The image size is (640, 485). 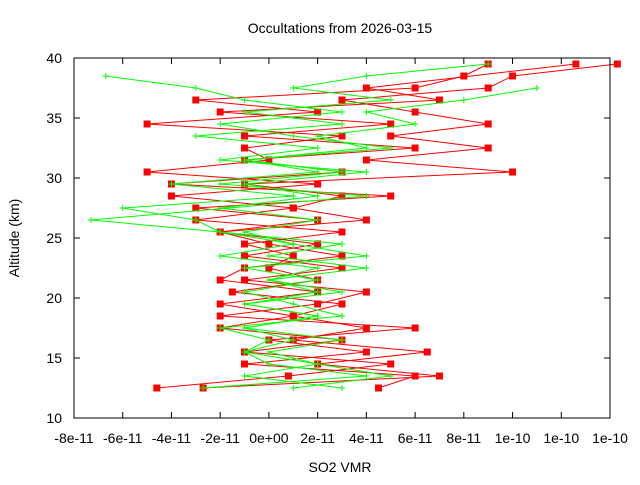 What do you see at coordinates (54, 118) in the screenshot?
I see `y-tick-label: 35` at bounding box center [54, 118].